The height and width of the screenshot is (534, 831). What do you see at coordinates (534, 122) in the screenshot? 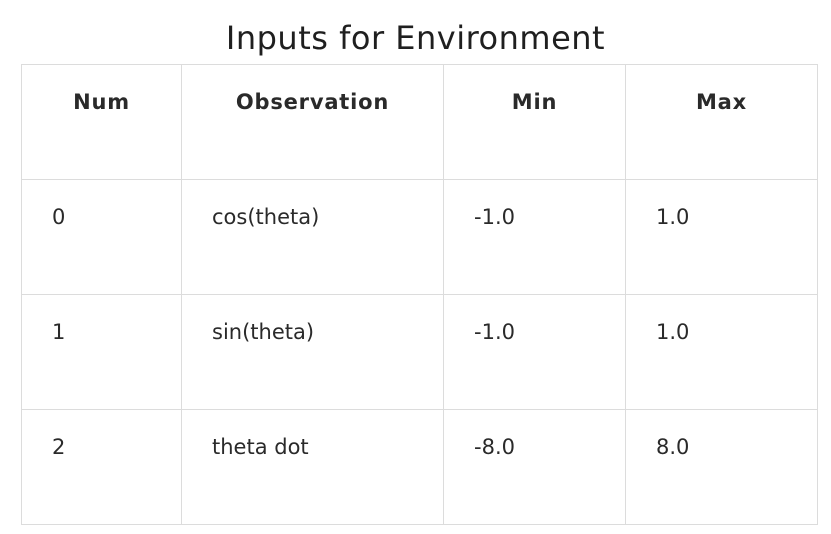
I see `header-min: Min` at bounding box center [534, 122].